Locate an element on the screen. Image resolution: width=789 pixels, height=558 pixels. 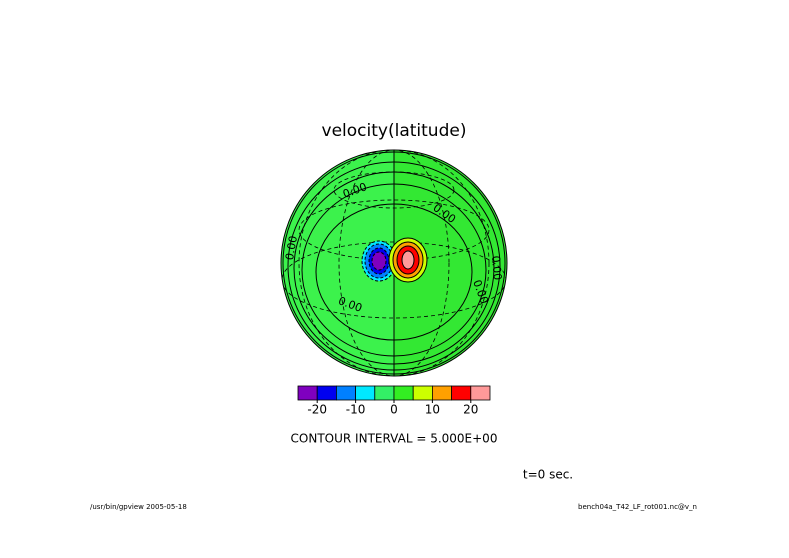
time-label: t=0 sec. is located at coordinates (548, 475).